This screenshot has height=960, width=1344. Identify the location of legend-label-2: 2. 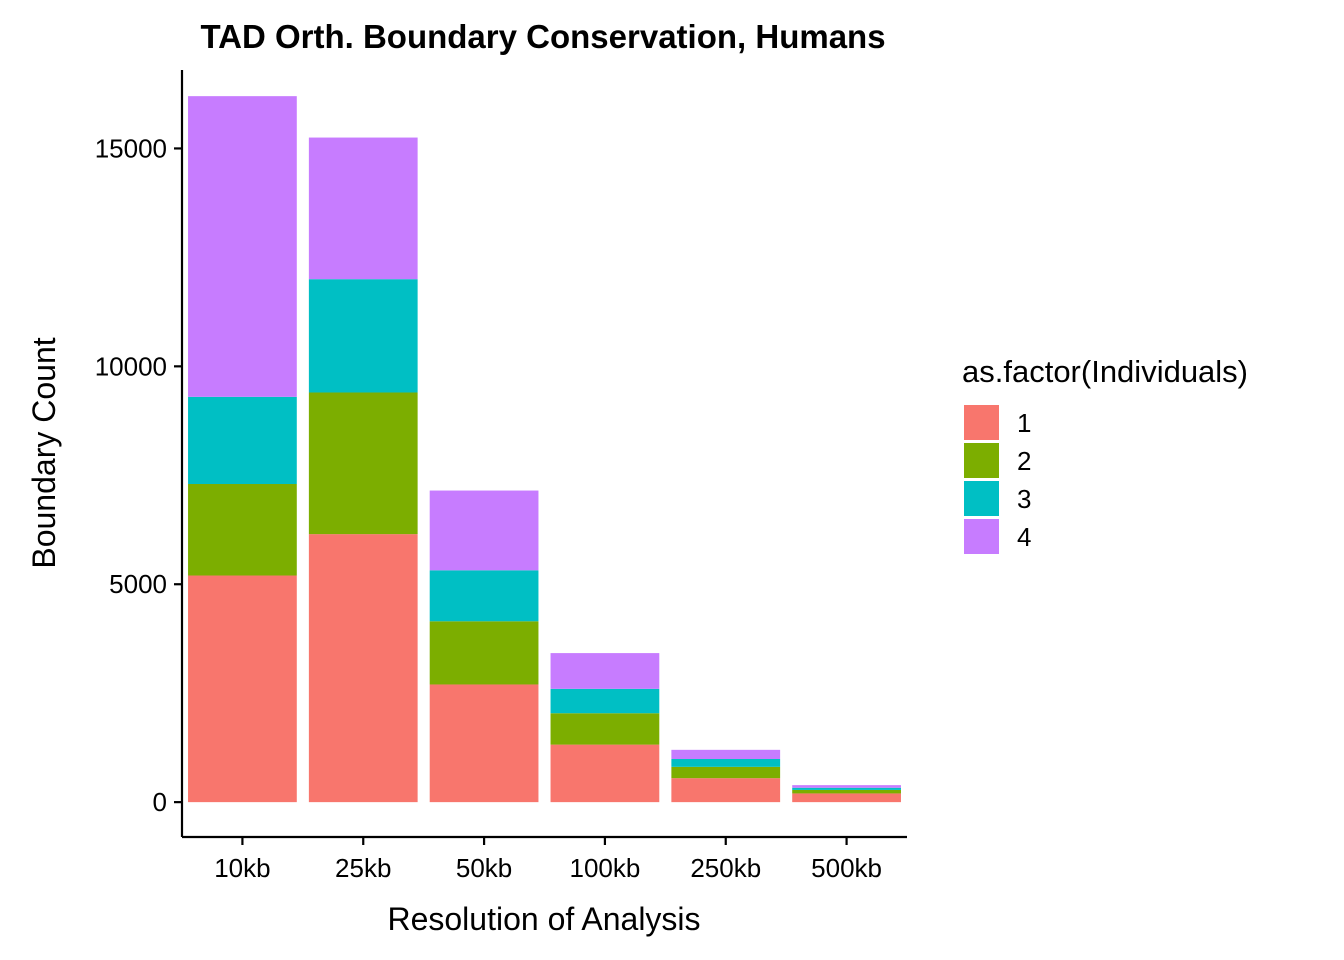
(1024, 461).